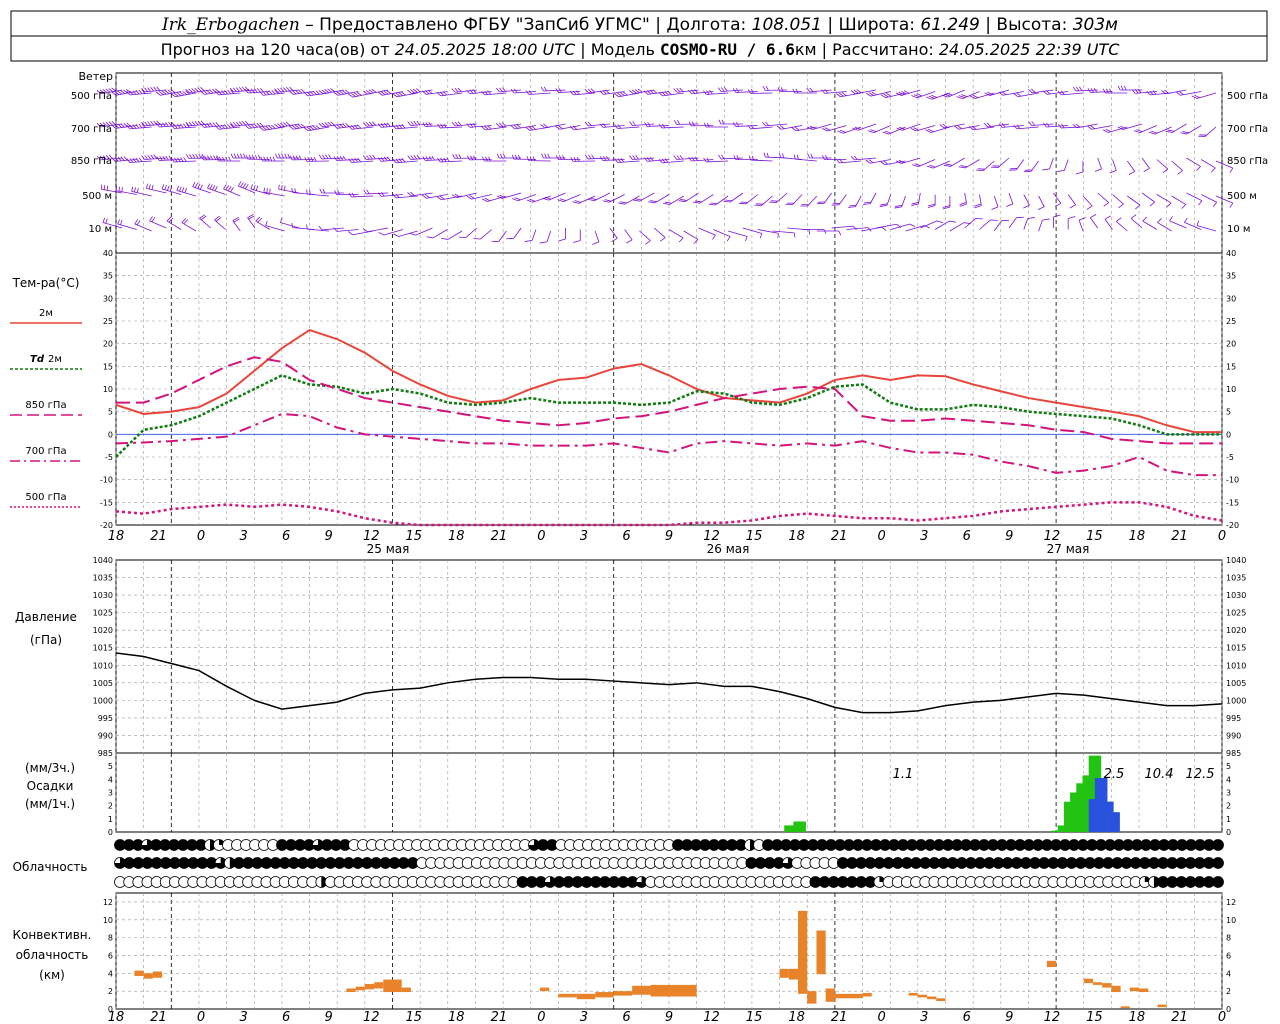 The height and width of the screenshot is (1024, 1280). Describe the element at coordinates (110, 832) in the screenshot. I see `precip-tick-label: 0` at that location.